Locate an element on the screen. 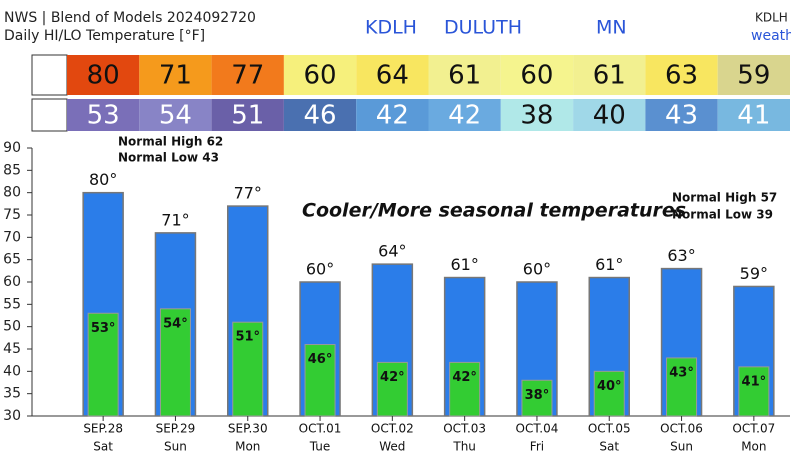 This screenshot has height=461, width=791. cell-value: 71 is located at coordinates (175, 76).